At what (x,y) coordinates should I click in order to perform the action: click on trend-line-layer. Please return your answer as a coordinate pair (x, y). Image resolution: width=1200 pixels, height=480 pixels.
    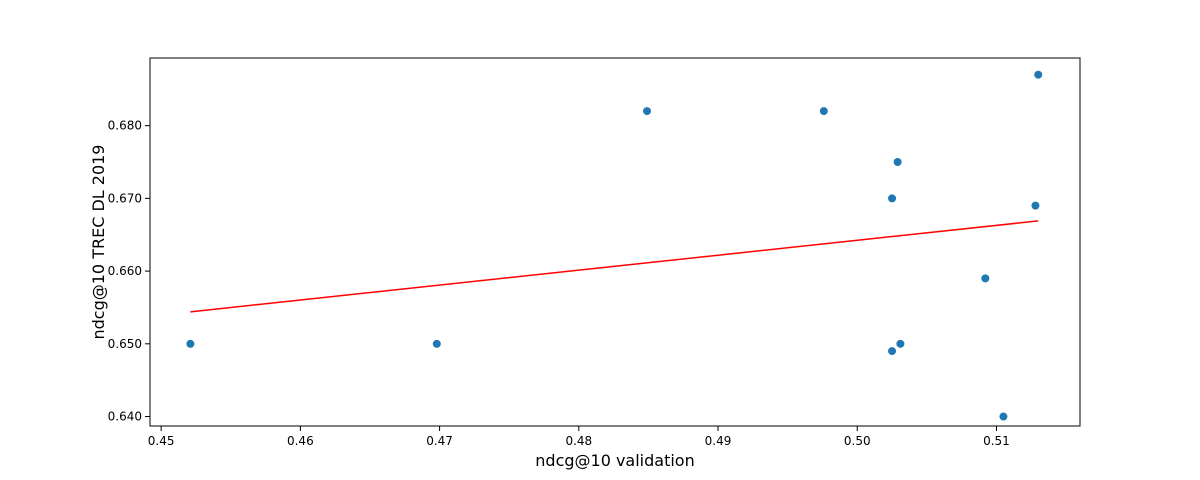
    Looking at the image, I should click on (614, 266).